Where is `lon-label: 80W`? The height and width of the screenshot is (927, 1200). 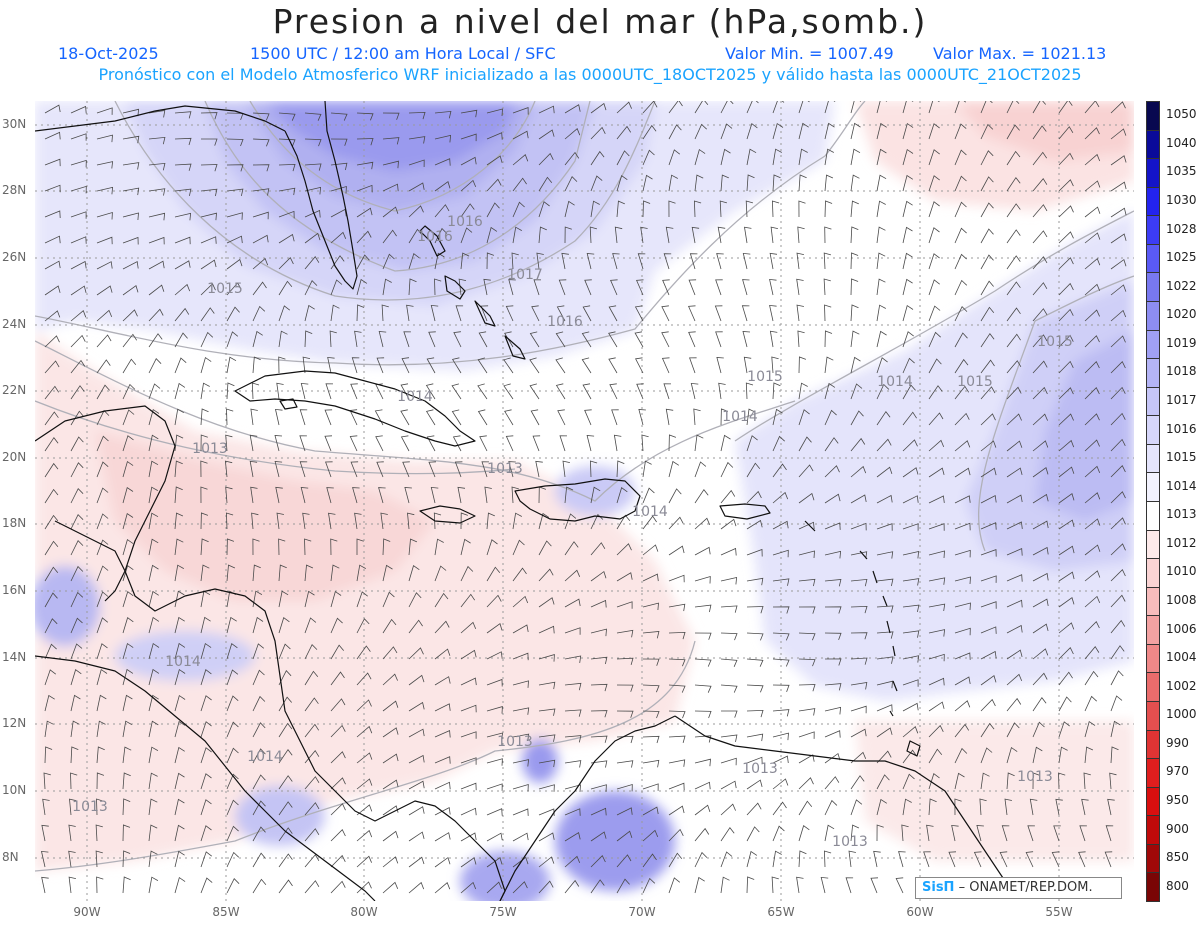
lon-label: 80W is located at coordinates (364, 912).